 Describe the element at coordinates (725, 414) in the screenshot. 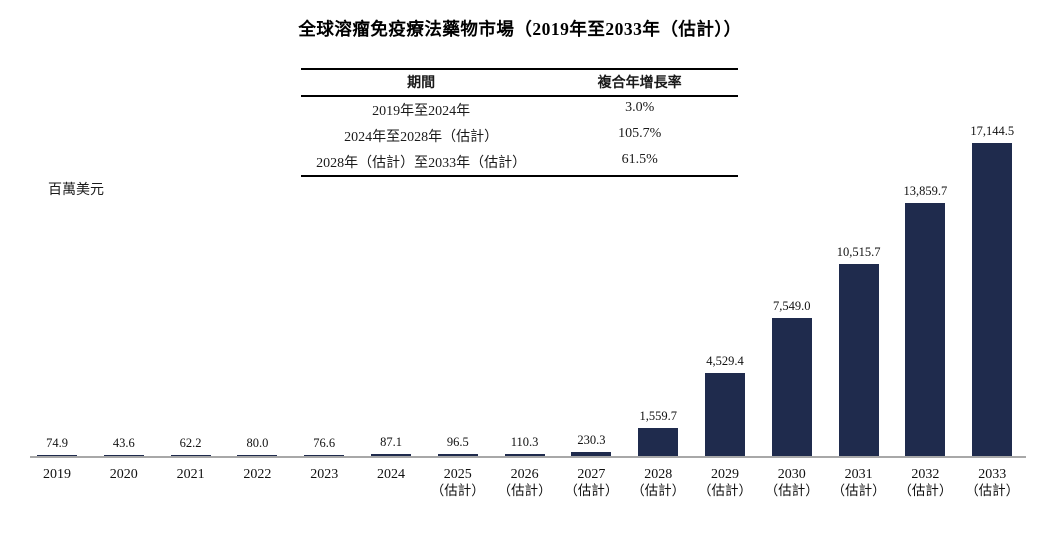

I see `bar-2029` at that location.